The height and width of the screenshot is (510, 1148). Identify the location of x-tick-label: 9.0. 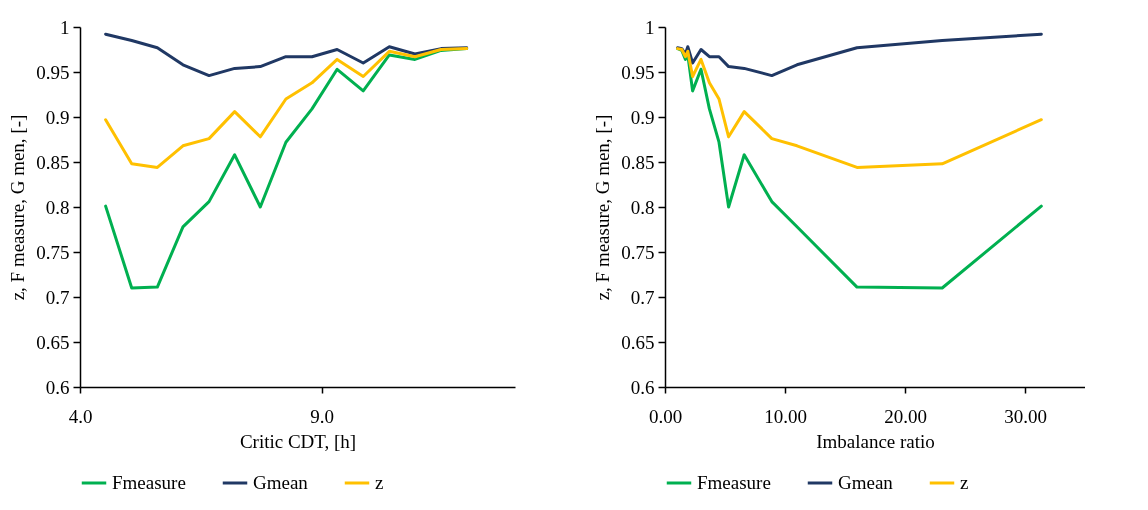
(322, 416).